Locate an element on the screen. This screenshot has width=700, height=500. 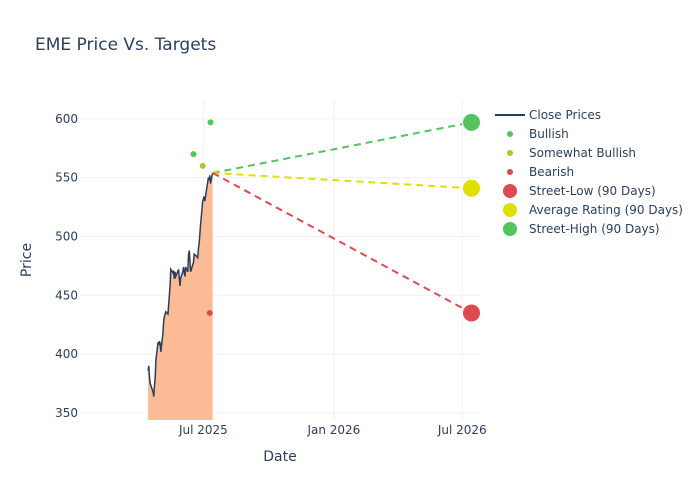
legend-item-somewhat-bullish: Somewhat Bullish is located at coordinates (571, 153).